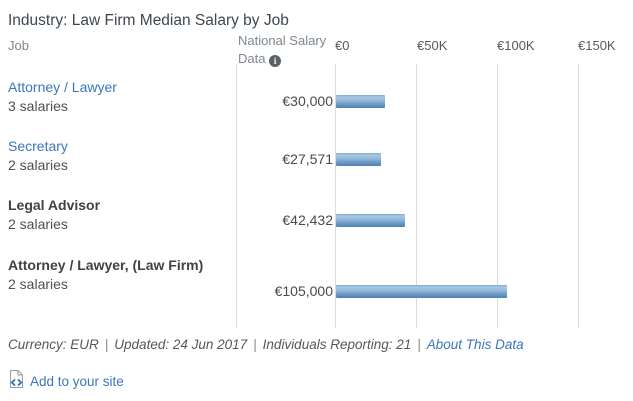 The width and height of the screenshot is (633, 401). Describe the element at coordinates (53, 344) in the screenshot. I see `currency-label: Currency: EUR` at that location.